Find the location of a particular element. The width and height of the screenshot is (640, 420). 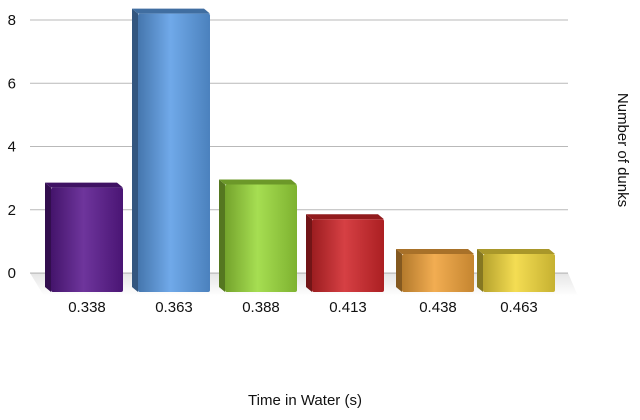

x-axis-ticks: 0.338 0.363 0.388 0.413 0.438 0.463 is located at coordinates (303, 307).